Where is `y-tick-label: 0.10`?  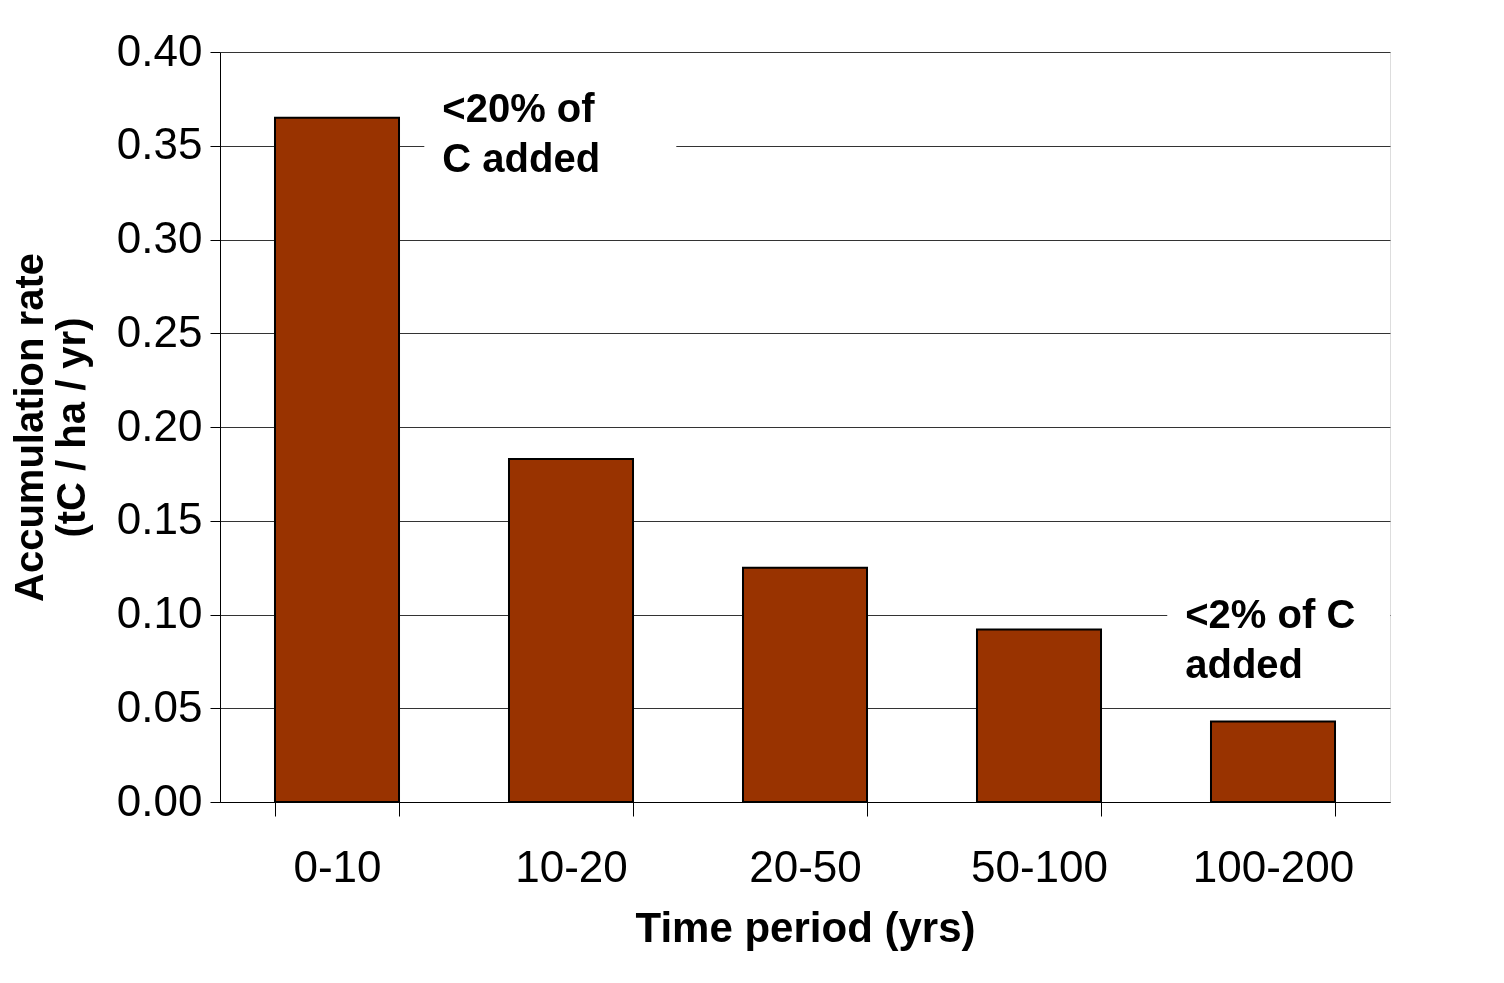
y-tick-label: 0.10 is located at coordinates (159, 612).